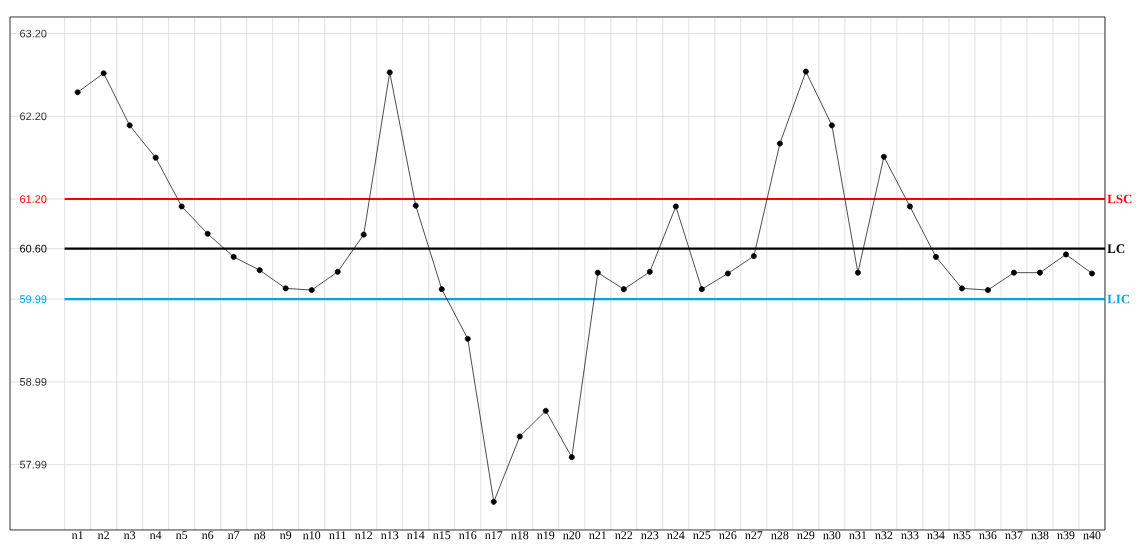 Image resolution: width=1140 pixels, height=552 pixels. What do you see at coordinates (1040, 535) in the screenshot?
I see `x-tick-label: n38` at bounding box center [1040, 535].